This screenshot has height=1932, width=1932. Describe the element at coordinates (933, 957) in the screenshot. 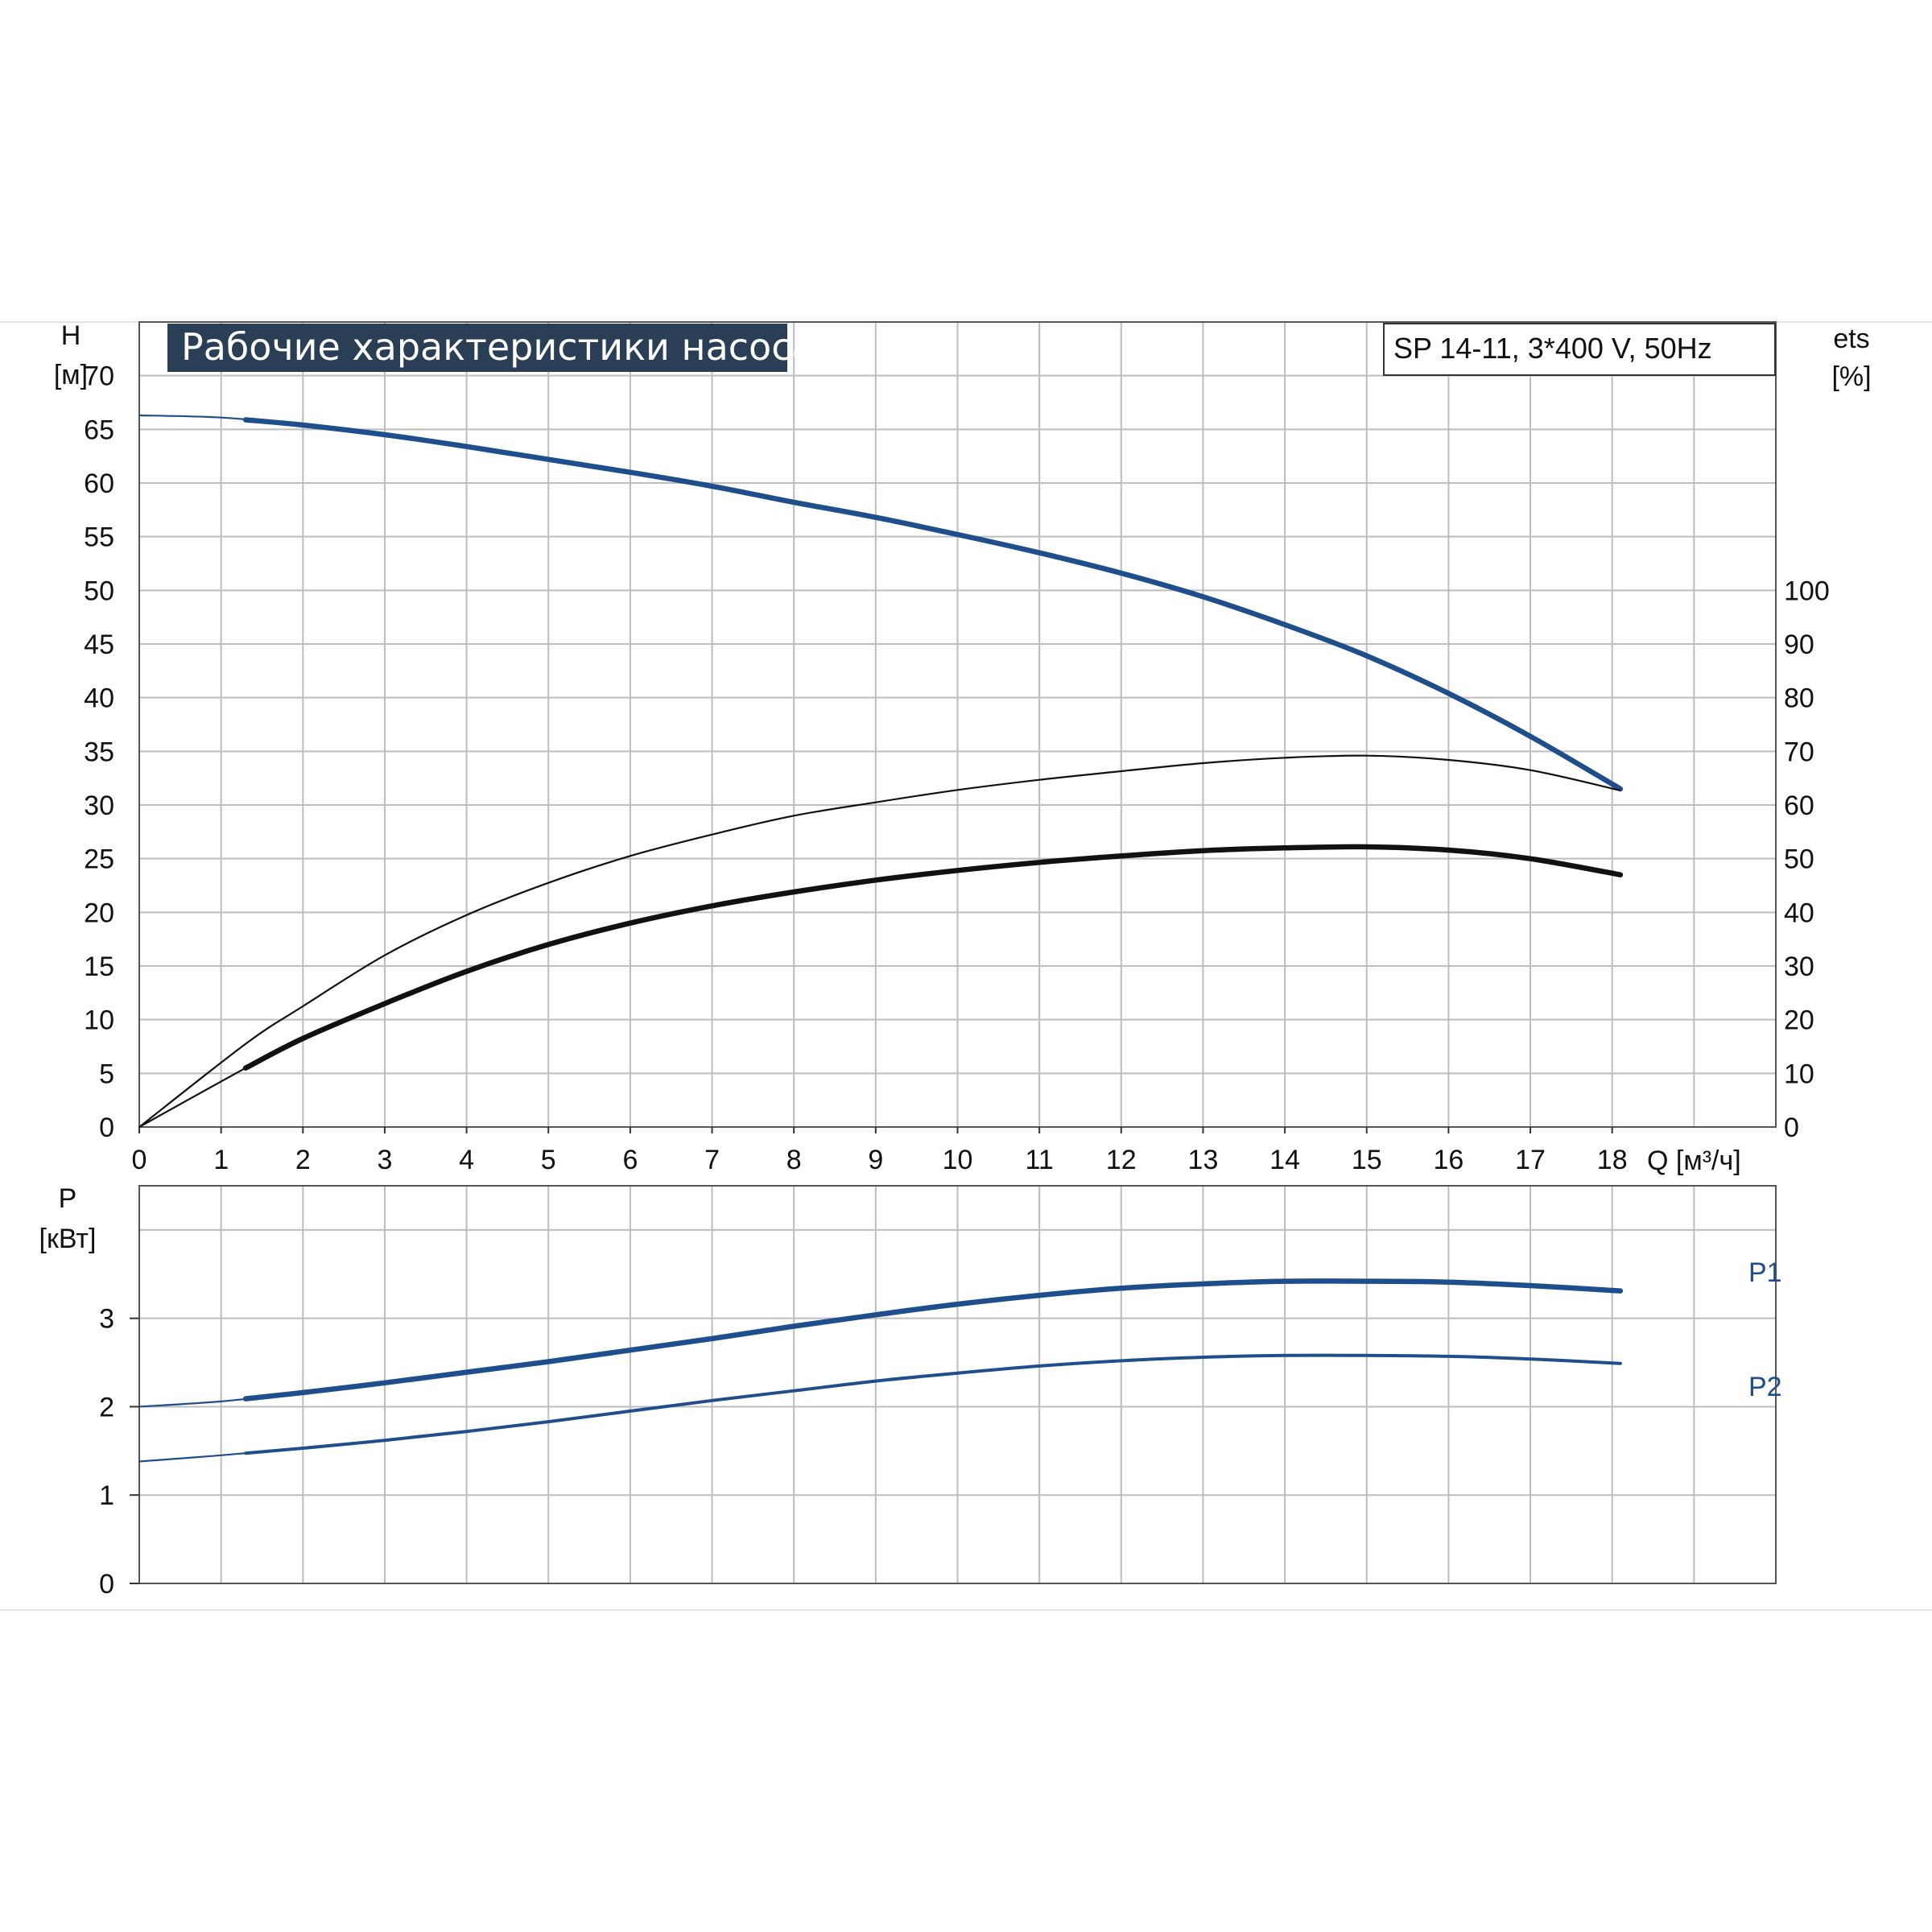

I see `top-series-2-line` at that location.